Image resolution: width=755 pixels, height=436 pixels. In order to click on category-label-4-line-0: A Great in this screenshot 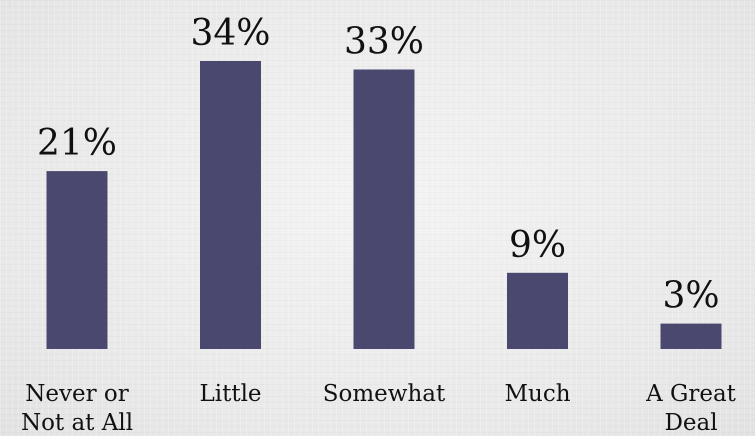, I will do `click(691, 394)`.